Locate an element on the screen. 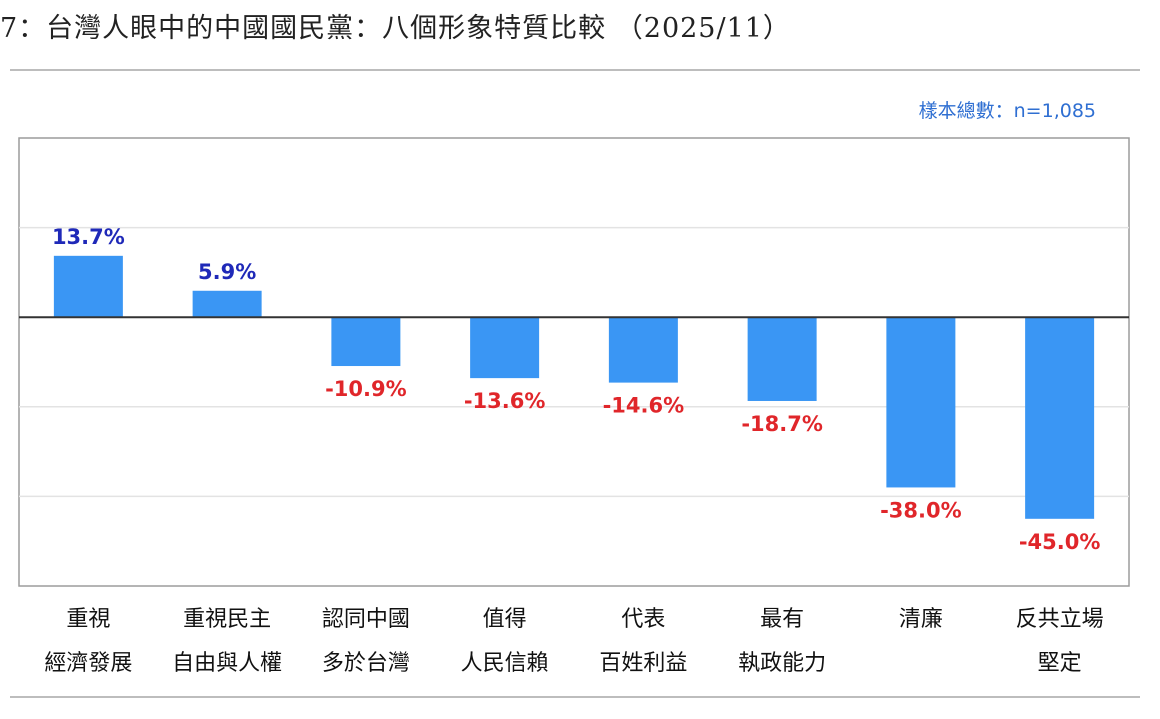  category-label: 重視 is located at coordinates (88, 619).